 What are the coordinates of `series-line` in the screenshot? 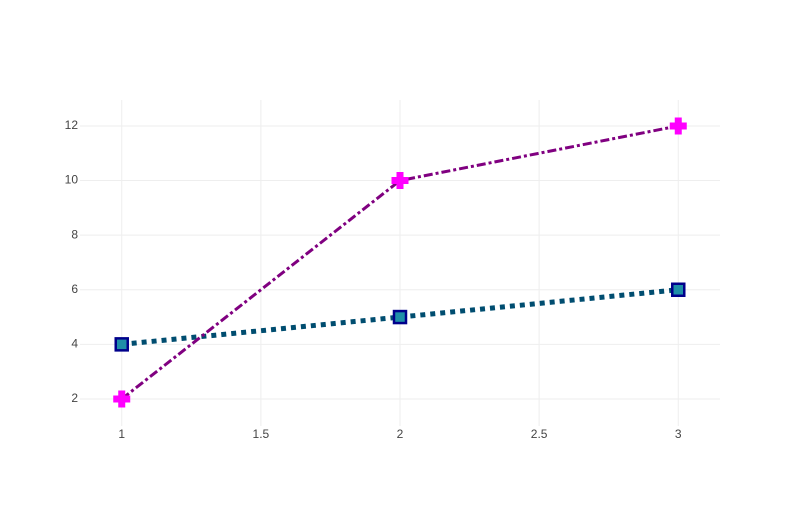 It's located at (400, 317).